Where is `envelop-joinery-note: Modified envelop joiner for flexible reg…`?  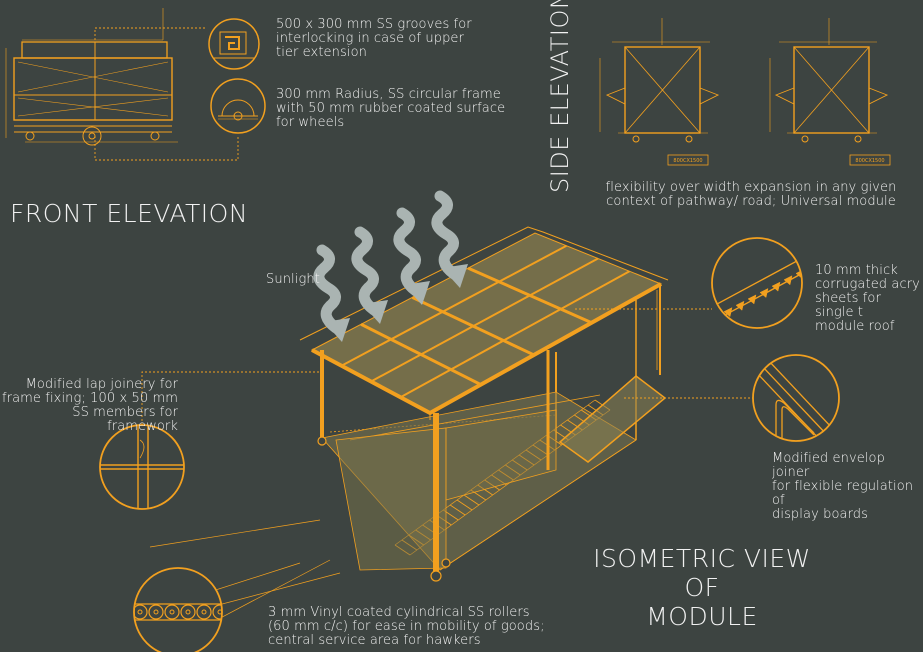 envelop-joinery-note: Modified envelop joiner for flexible reg… is located at coordinates (843, 487).